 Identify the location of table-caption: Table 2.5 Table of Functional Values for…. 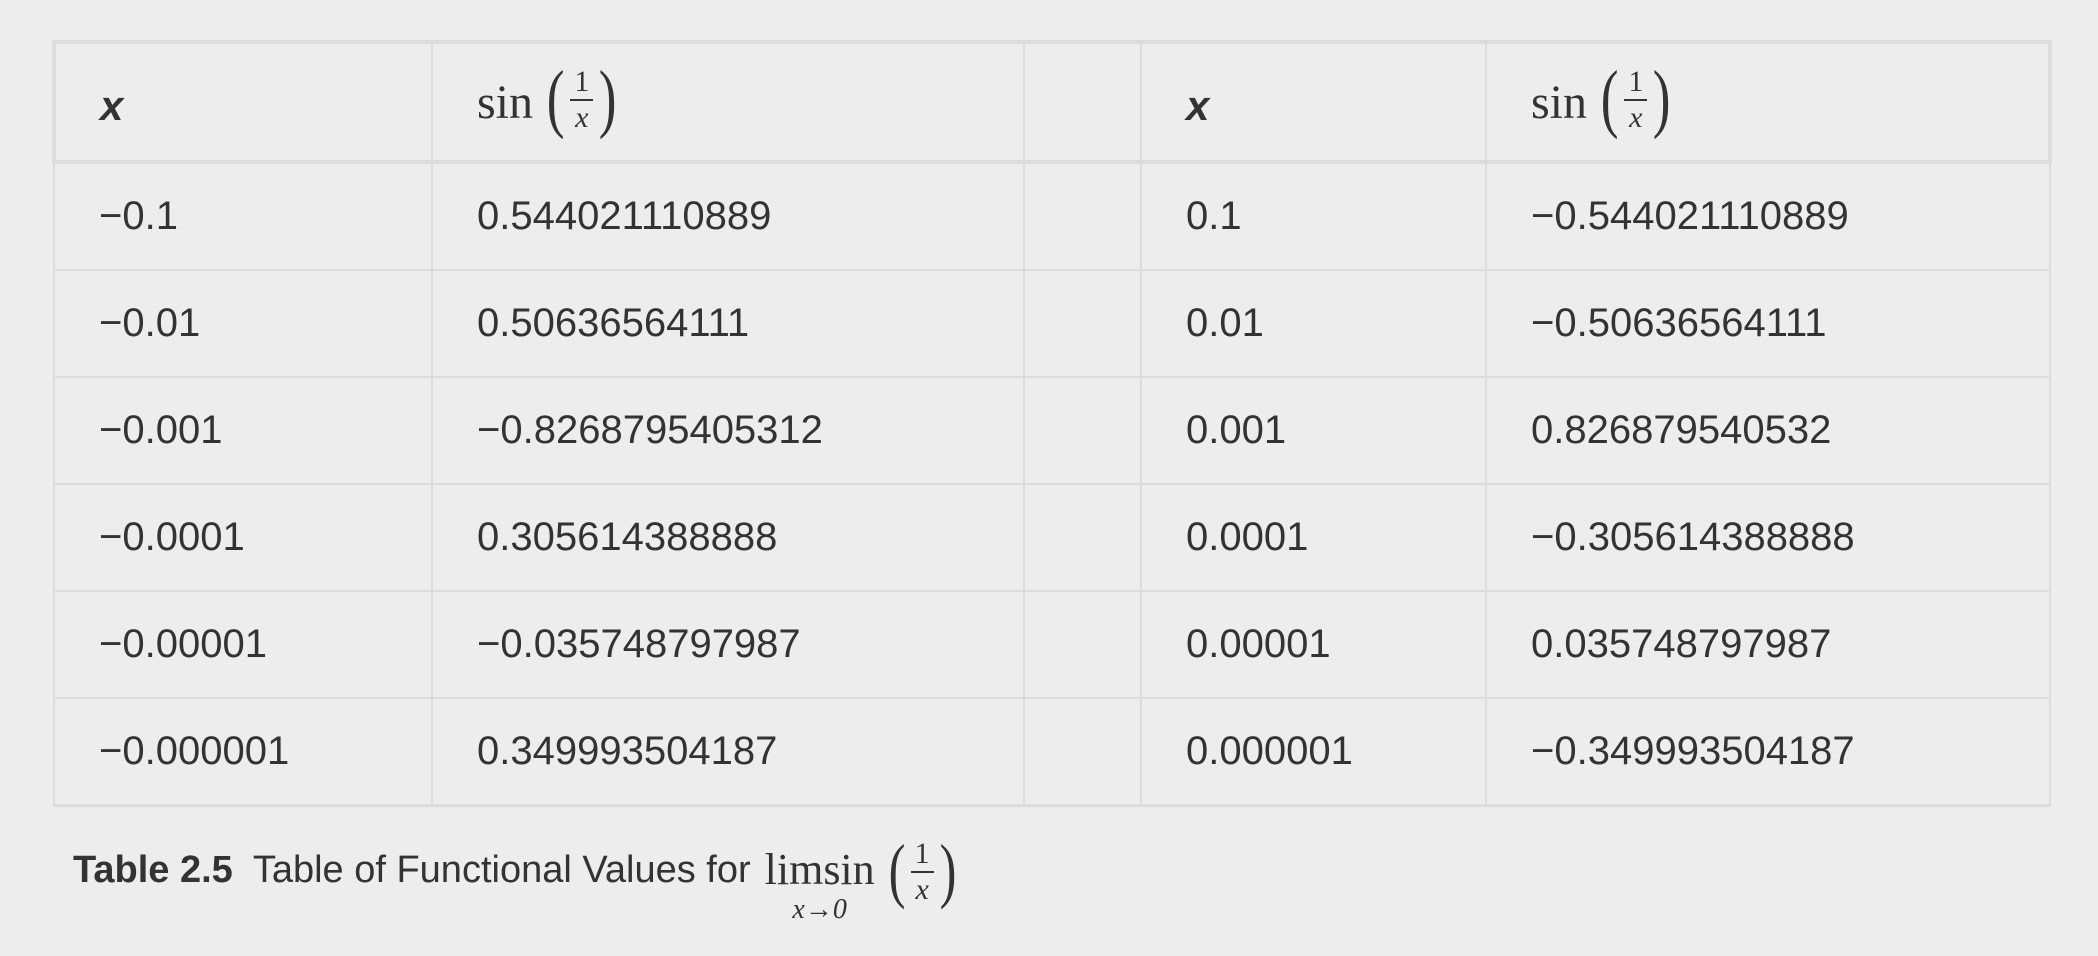
(516, 879).